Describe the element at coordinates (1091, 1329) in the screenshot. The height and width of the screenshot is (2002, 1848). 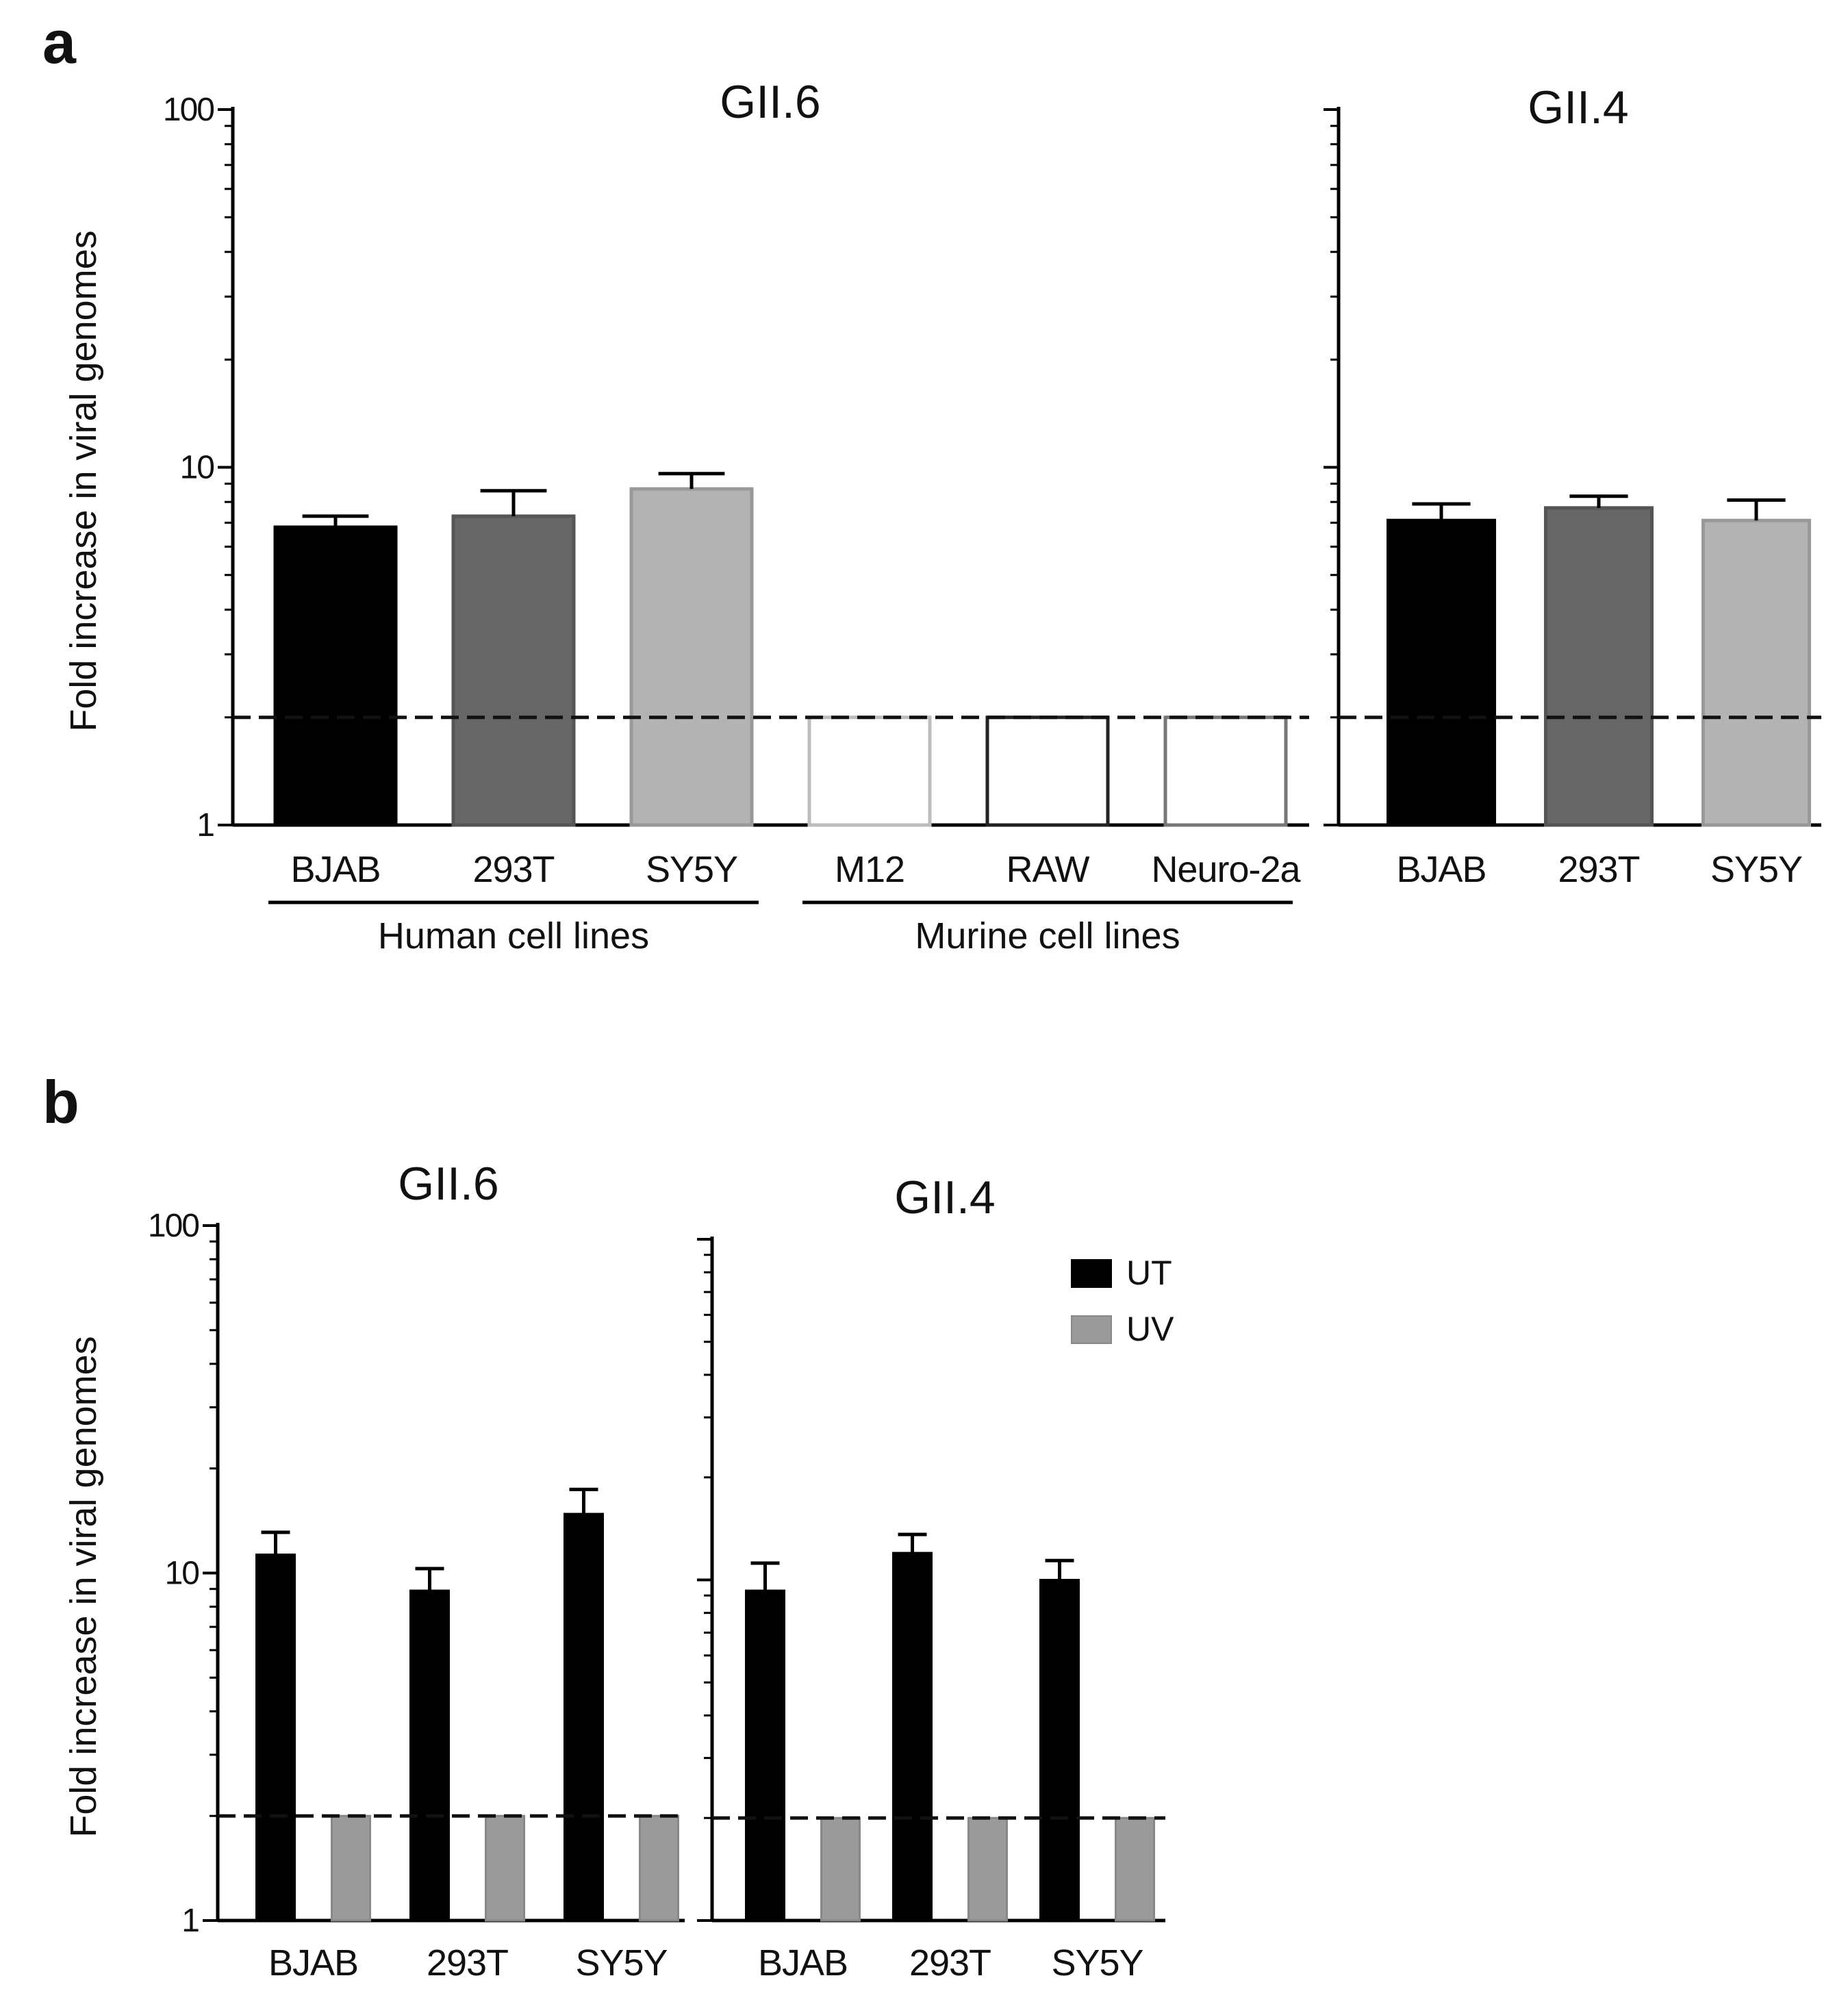
I see `legend-swatch-uv` at that location.